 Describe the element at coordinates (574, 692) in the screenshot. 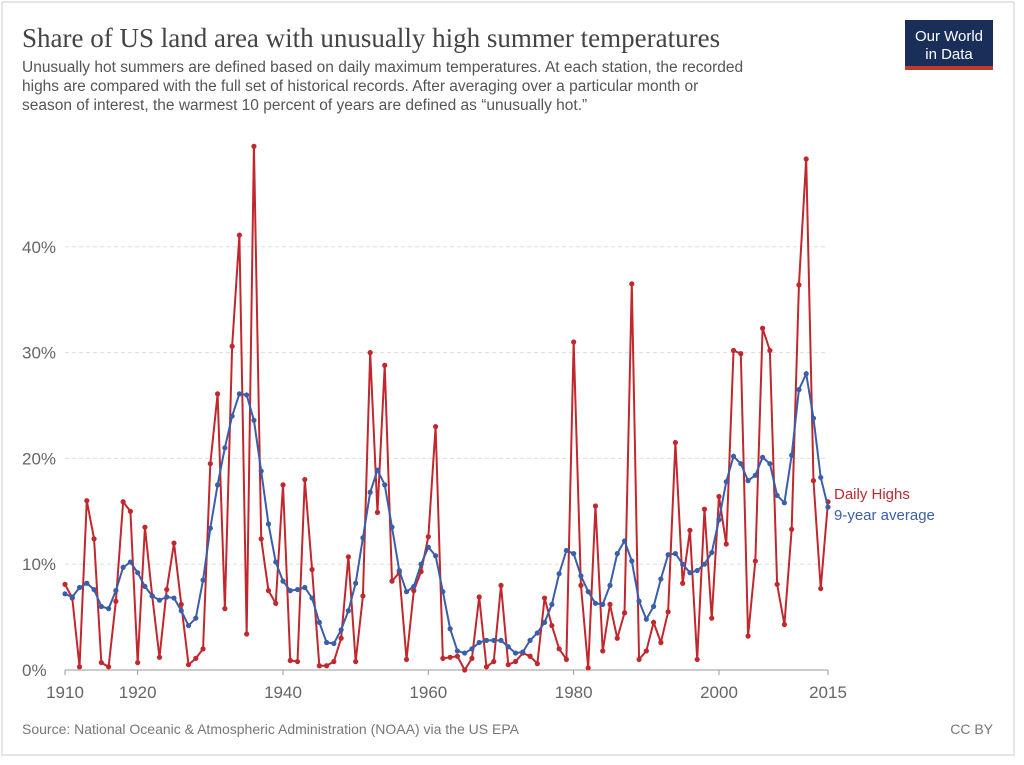

I see `x-tick-label: 1980` at that location.